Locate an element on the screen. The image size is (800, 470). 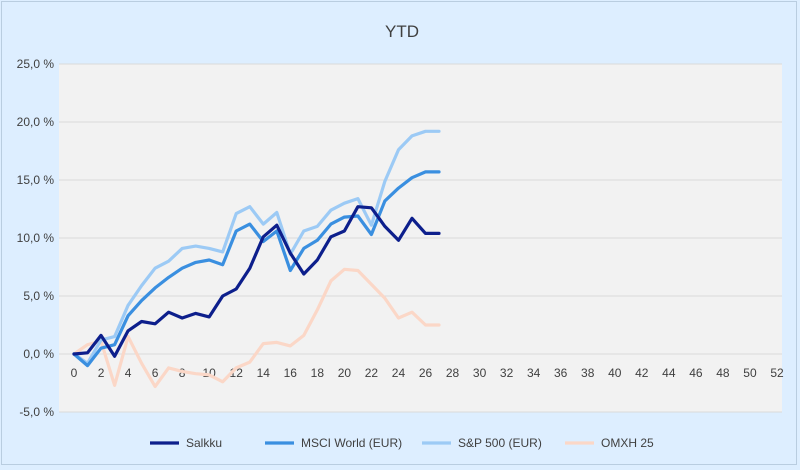
x-tick-label: 16 is located at coordinates (291, 373).